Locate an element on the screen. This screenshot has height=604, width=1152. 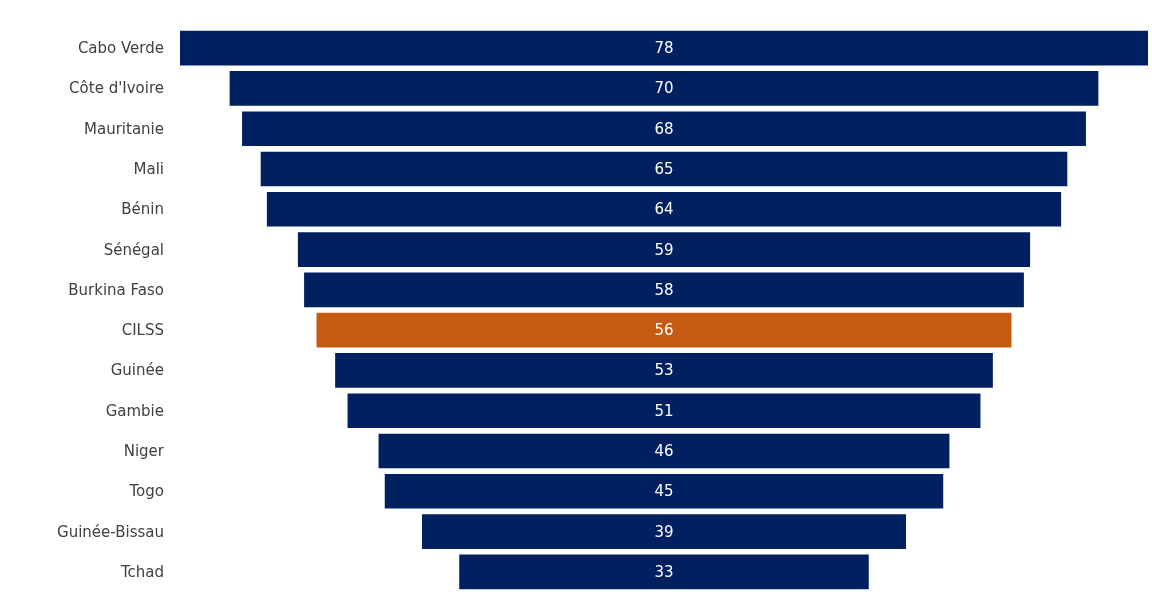
data-label: 33 is located at coordinates (664, 571).